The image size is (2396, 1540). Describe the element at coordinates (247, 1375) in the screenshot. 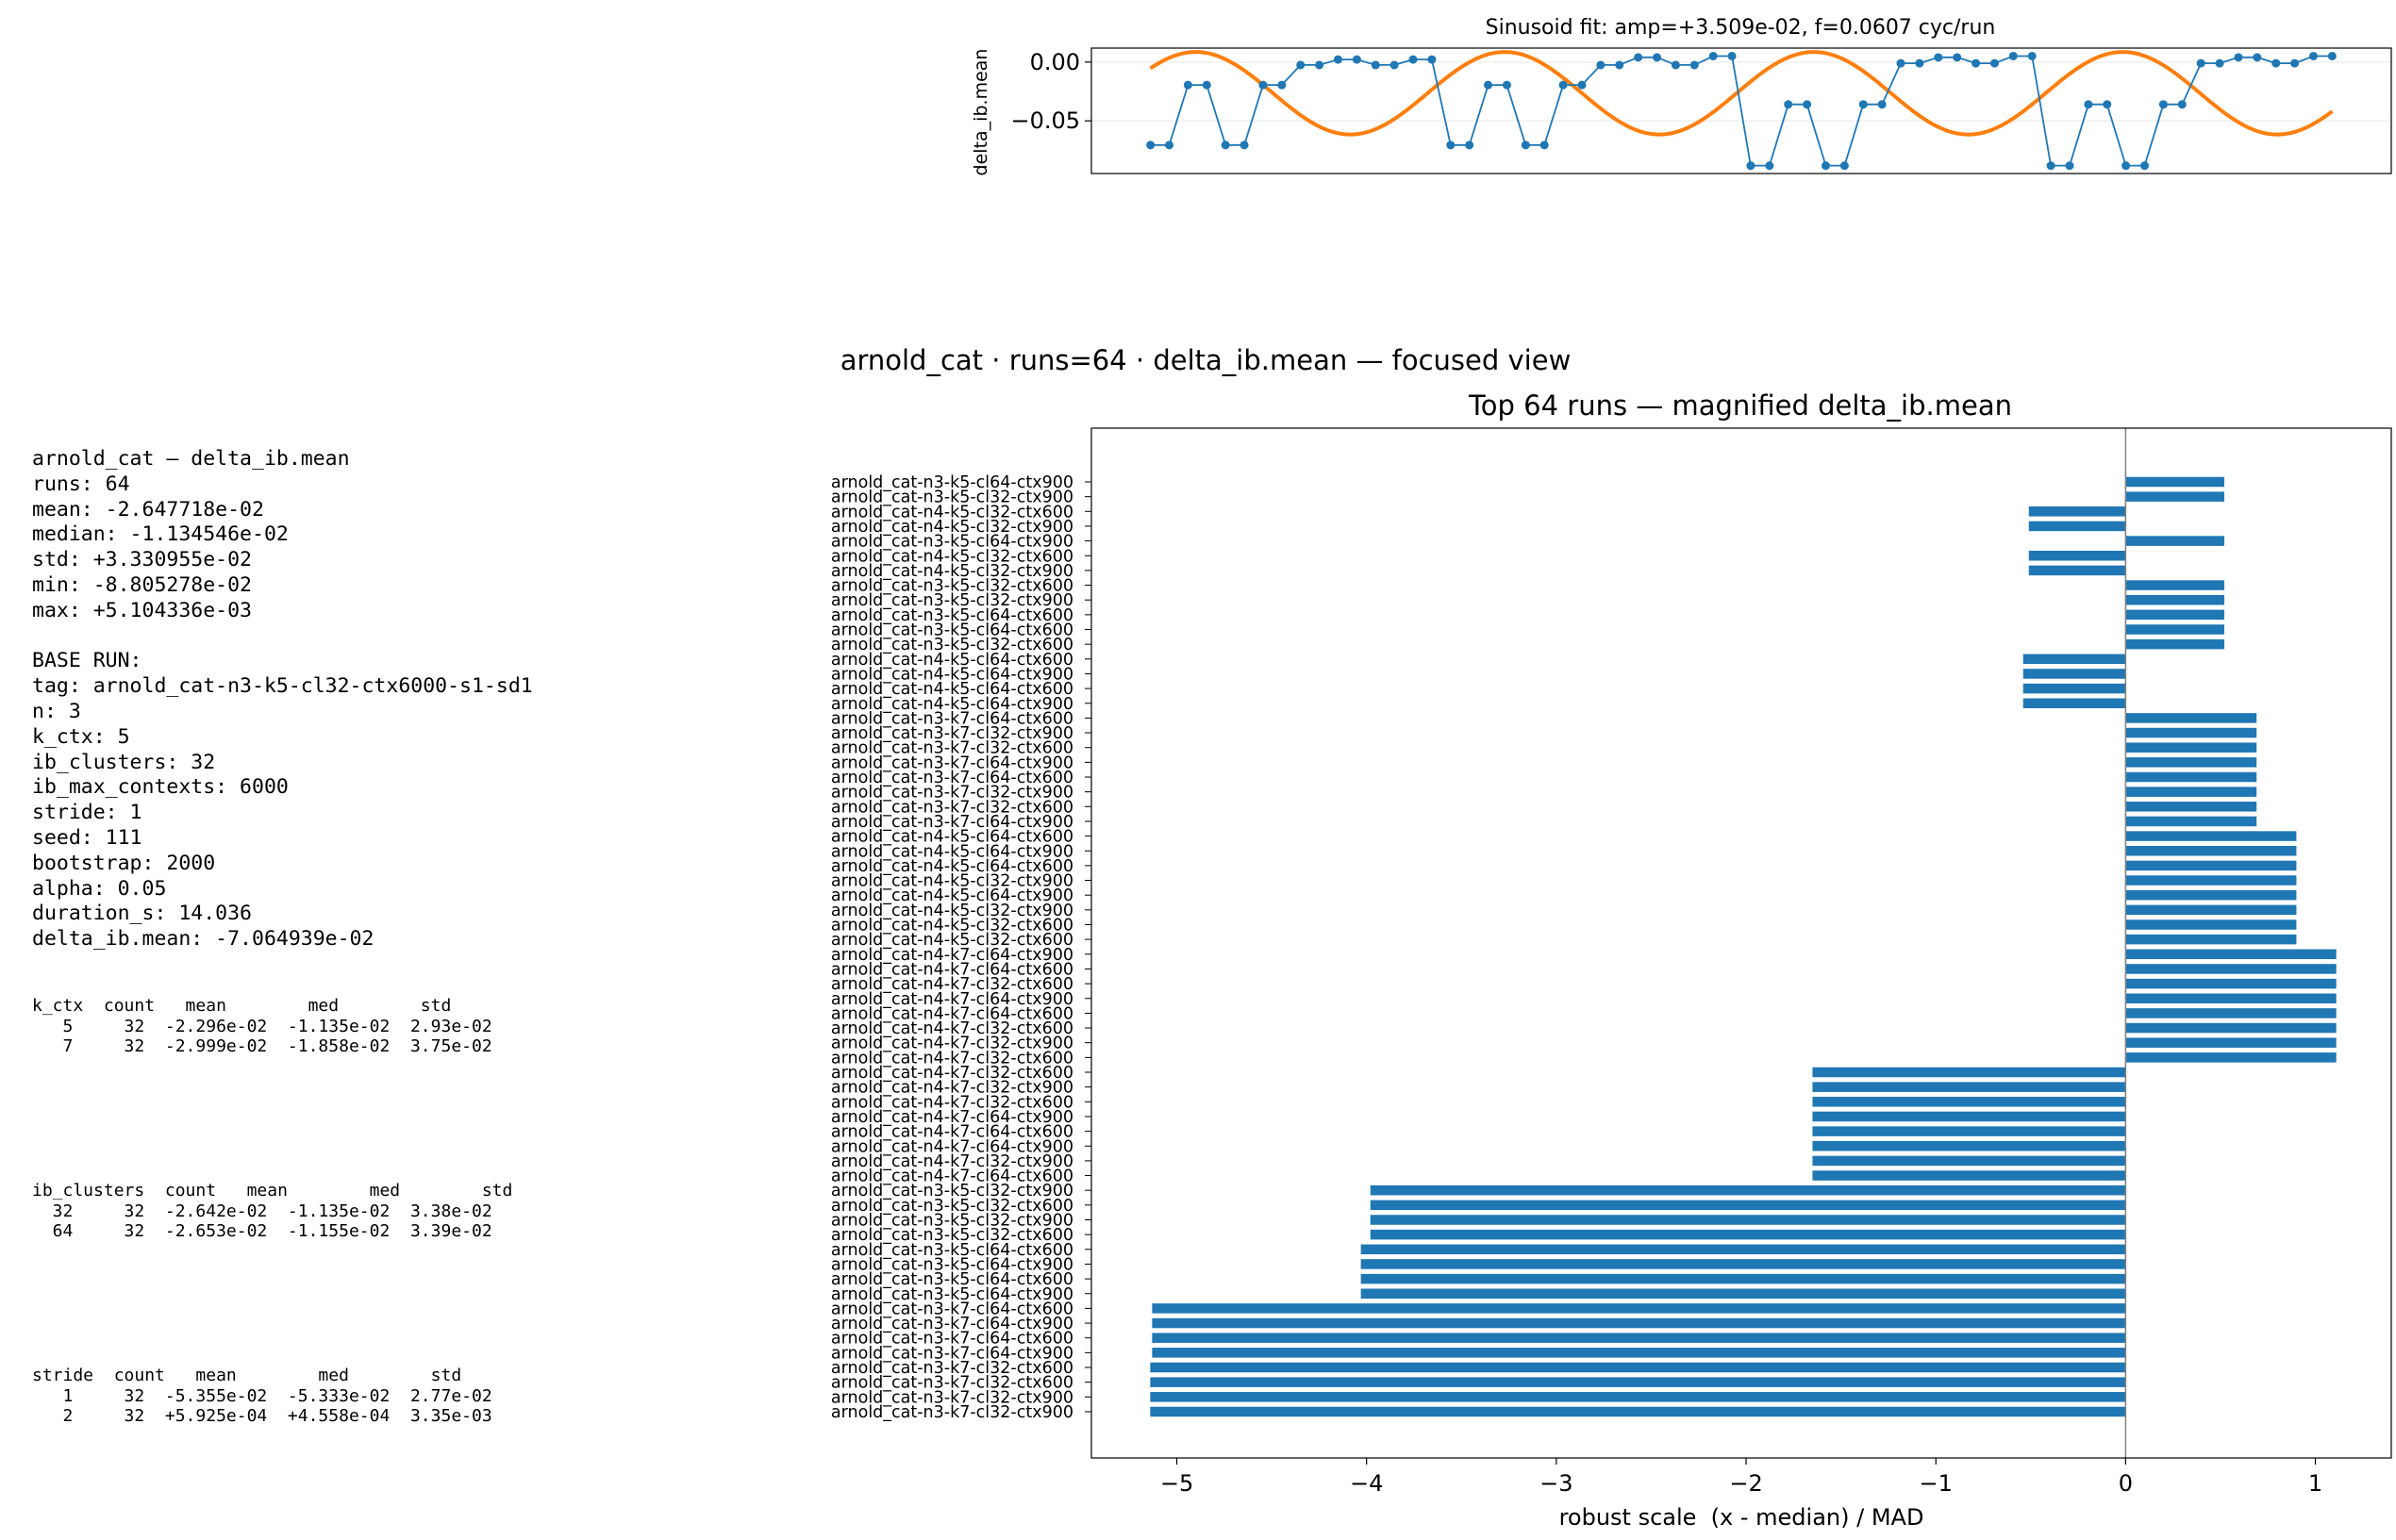

I see `stride-table-line: stride count mean med std` at that location.